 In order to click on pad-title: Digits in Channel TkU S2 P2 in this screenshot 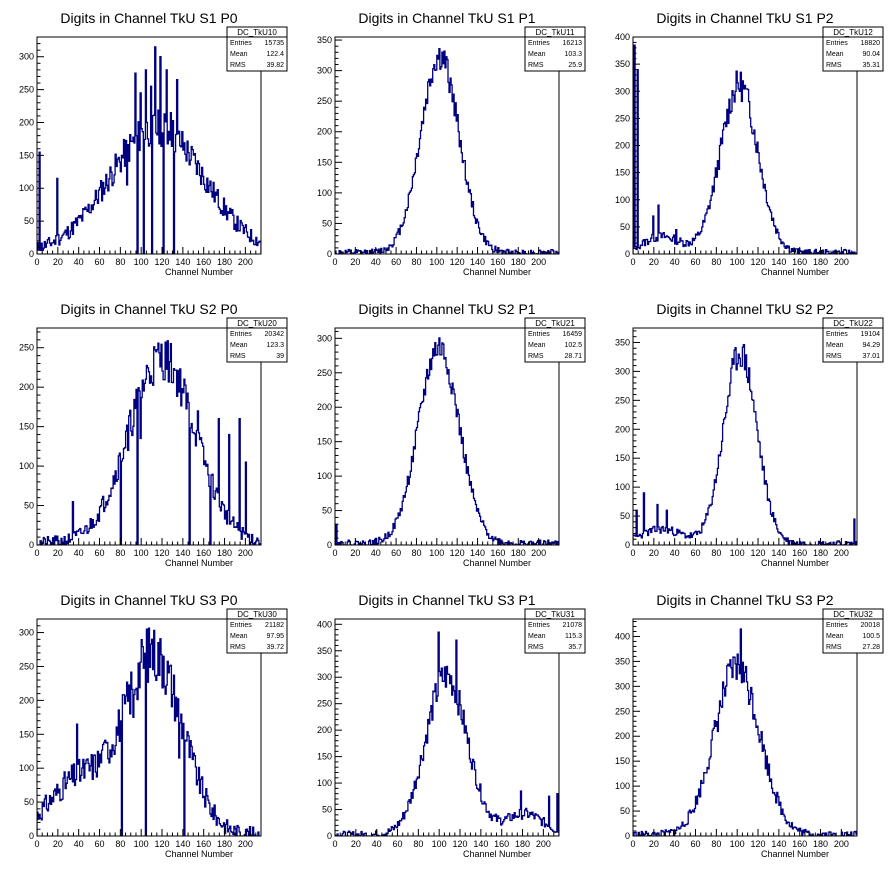, I will do `click(744, 309)`.